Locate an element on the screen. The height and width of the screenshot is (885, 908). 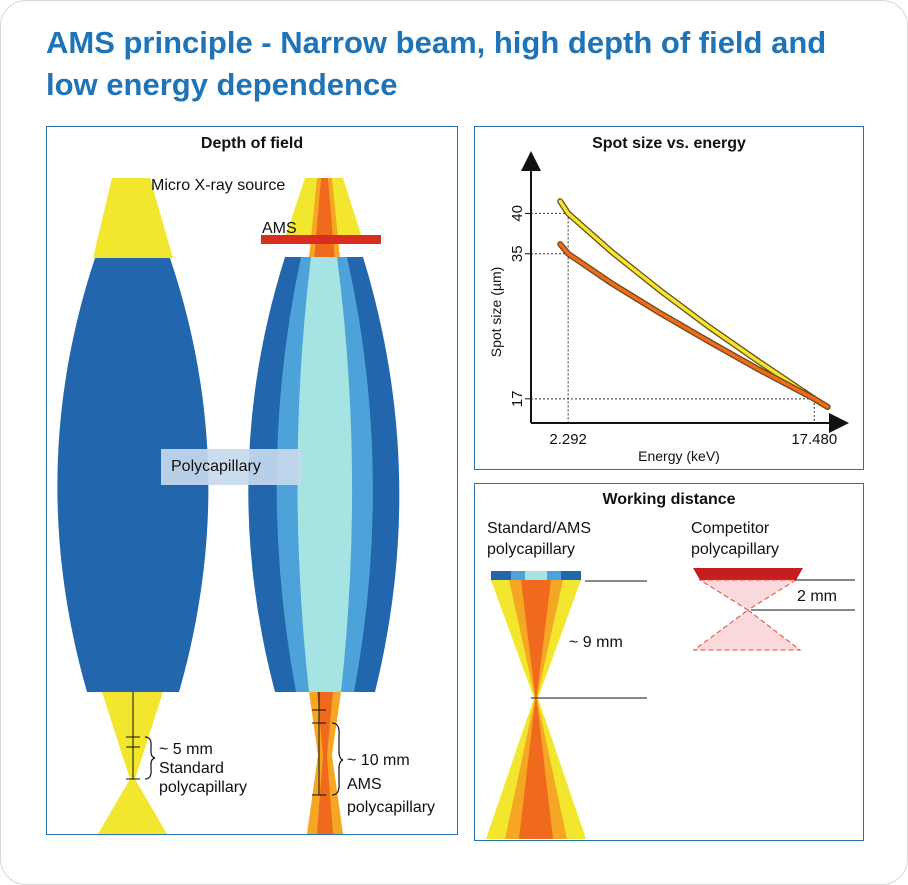
standard-ams-label-1: Standard/AMS is located at coordinates (539, 528).